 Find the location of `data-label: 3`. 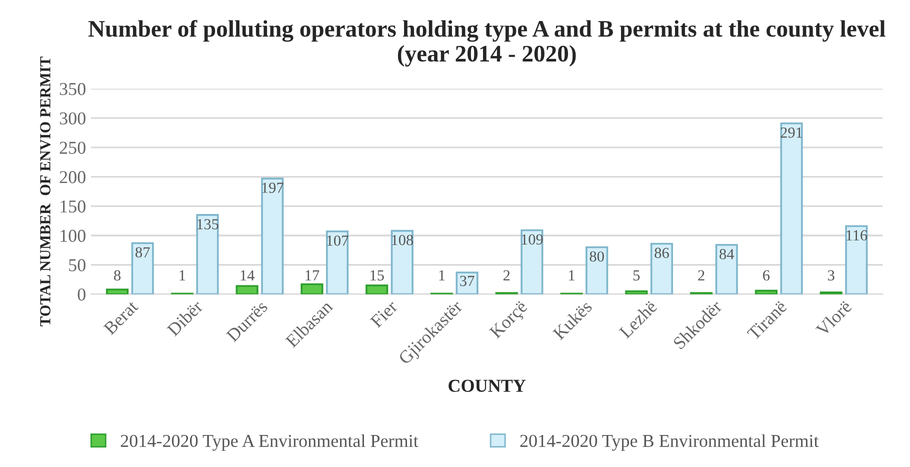

data-label: 3 is located at coordinates (831, 275).